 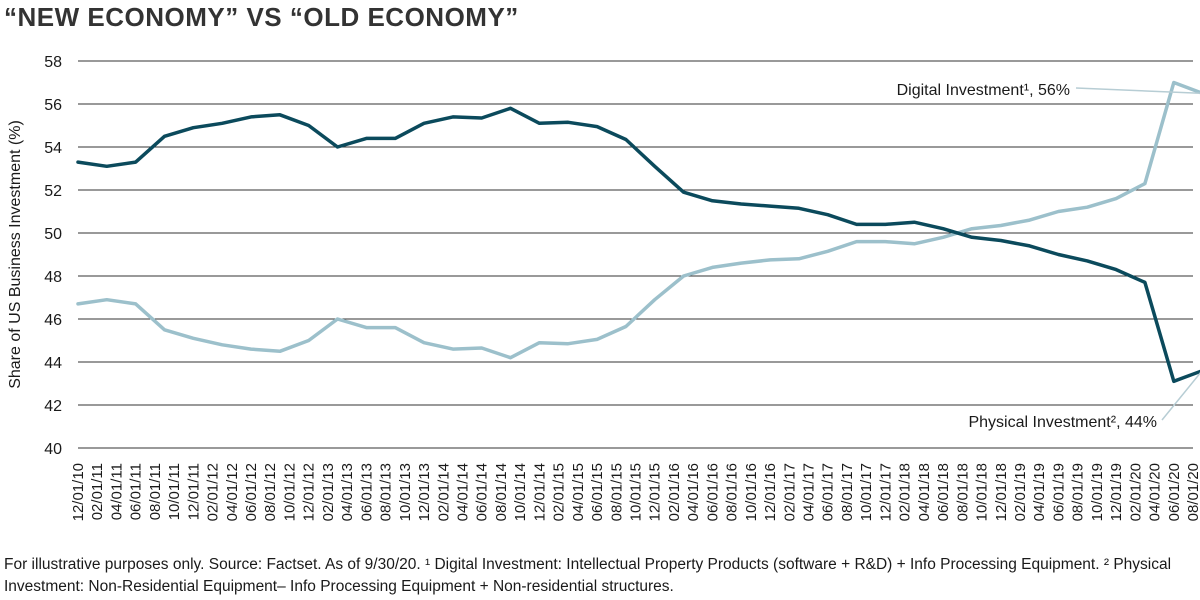 What do you see at coordinates (847, 492) in the screenshot?
I see `x-tick-label: 08/01/17` at bounding box center [847, 492].